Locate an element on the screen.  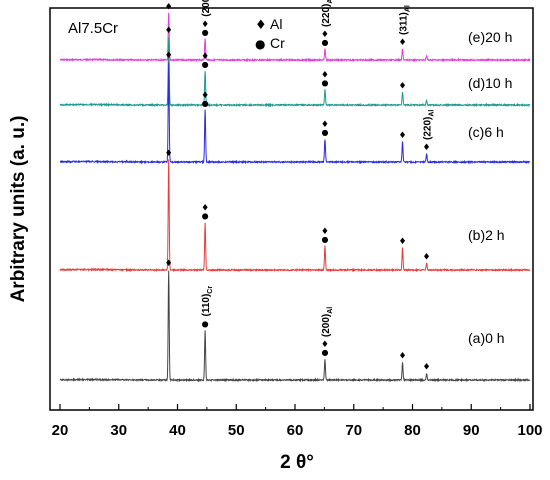
x-tick-label: 30 is located at coordinates (118, 430).